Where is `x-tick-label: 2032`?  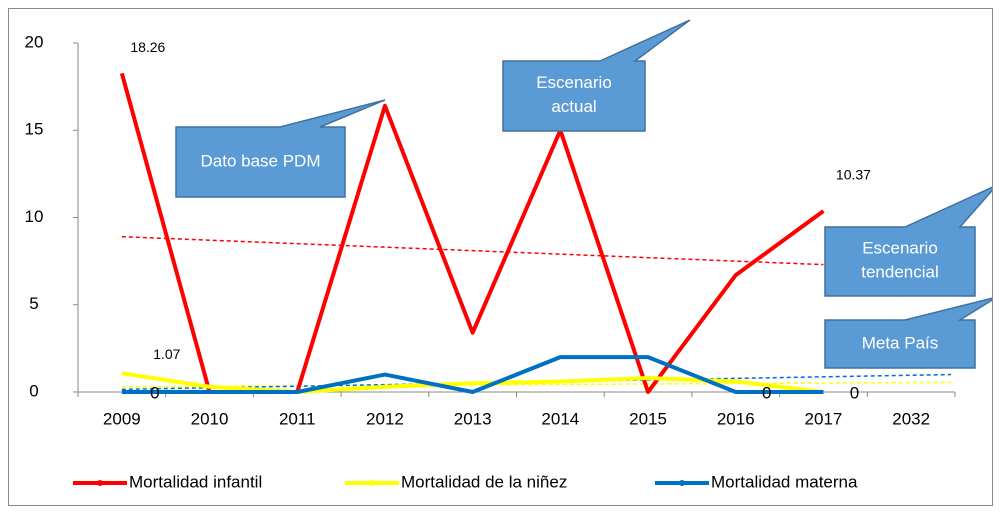
x-tick-label: 2032 is located at coordinates (911, 418).